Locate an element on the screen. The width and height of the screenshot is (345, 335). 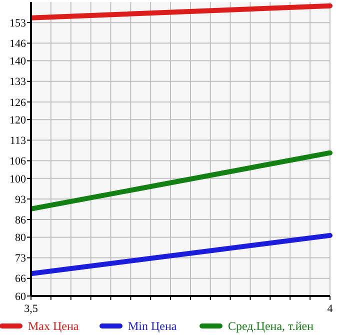
x-tick-label: 3,5 is located at coordinates (31, 309).